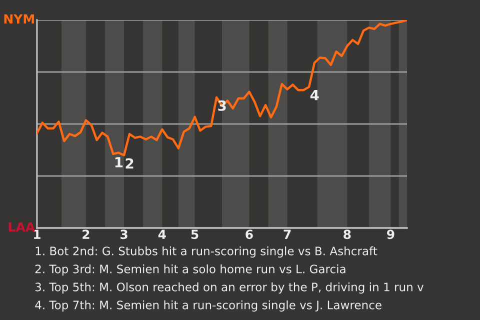 The height and width of the screenshot is (320, 480). What do you see at coordinates (390, 235) in the screenshot?
I see `x-tick-label: 9` at bounding box center [390, 235].